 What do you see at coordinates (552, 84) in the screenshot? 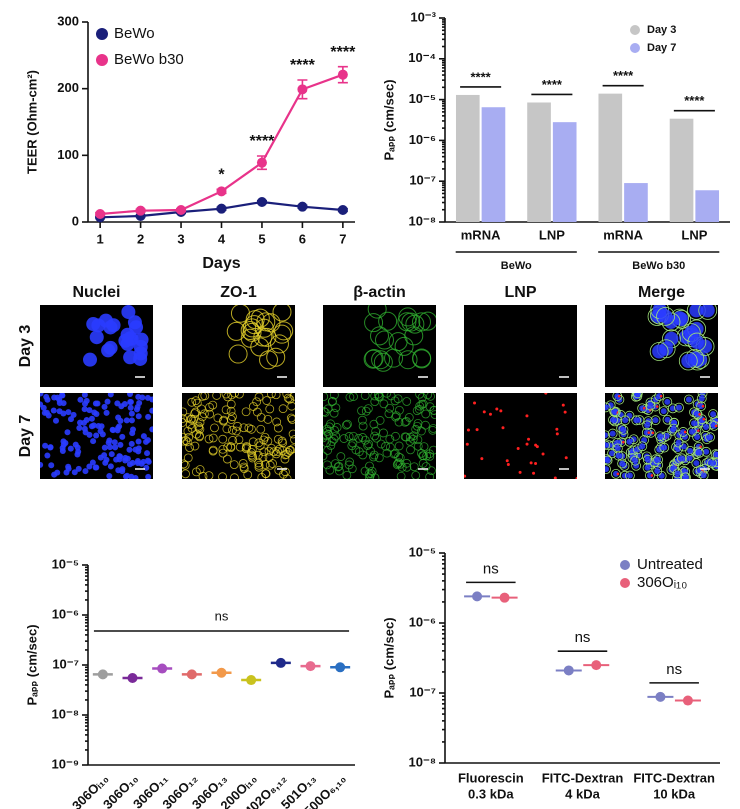
I see `significance: ****` at bounding box center [552, 84].